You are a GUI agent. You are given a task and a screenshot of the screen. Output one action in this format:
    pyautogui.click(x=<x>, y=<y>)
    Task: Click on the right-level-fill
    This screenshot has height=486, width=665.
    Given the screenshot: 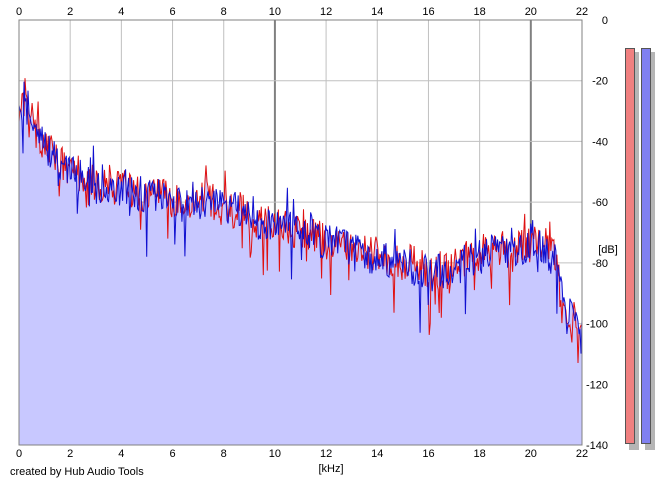 What is the action you would take?
    pyautogui.click(x=646, y=246)
    